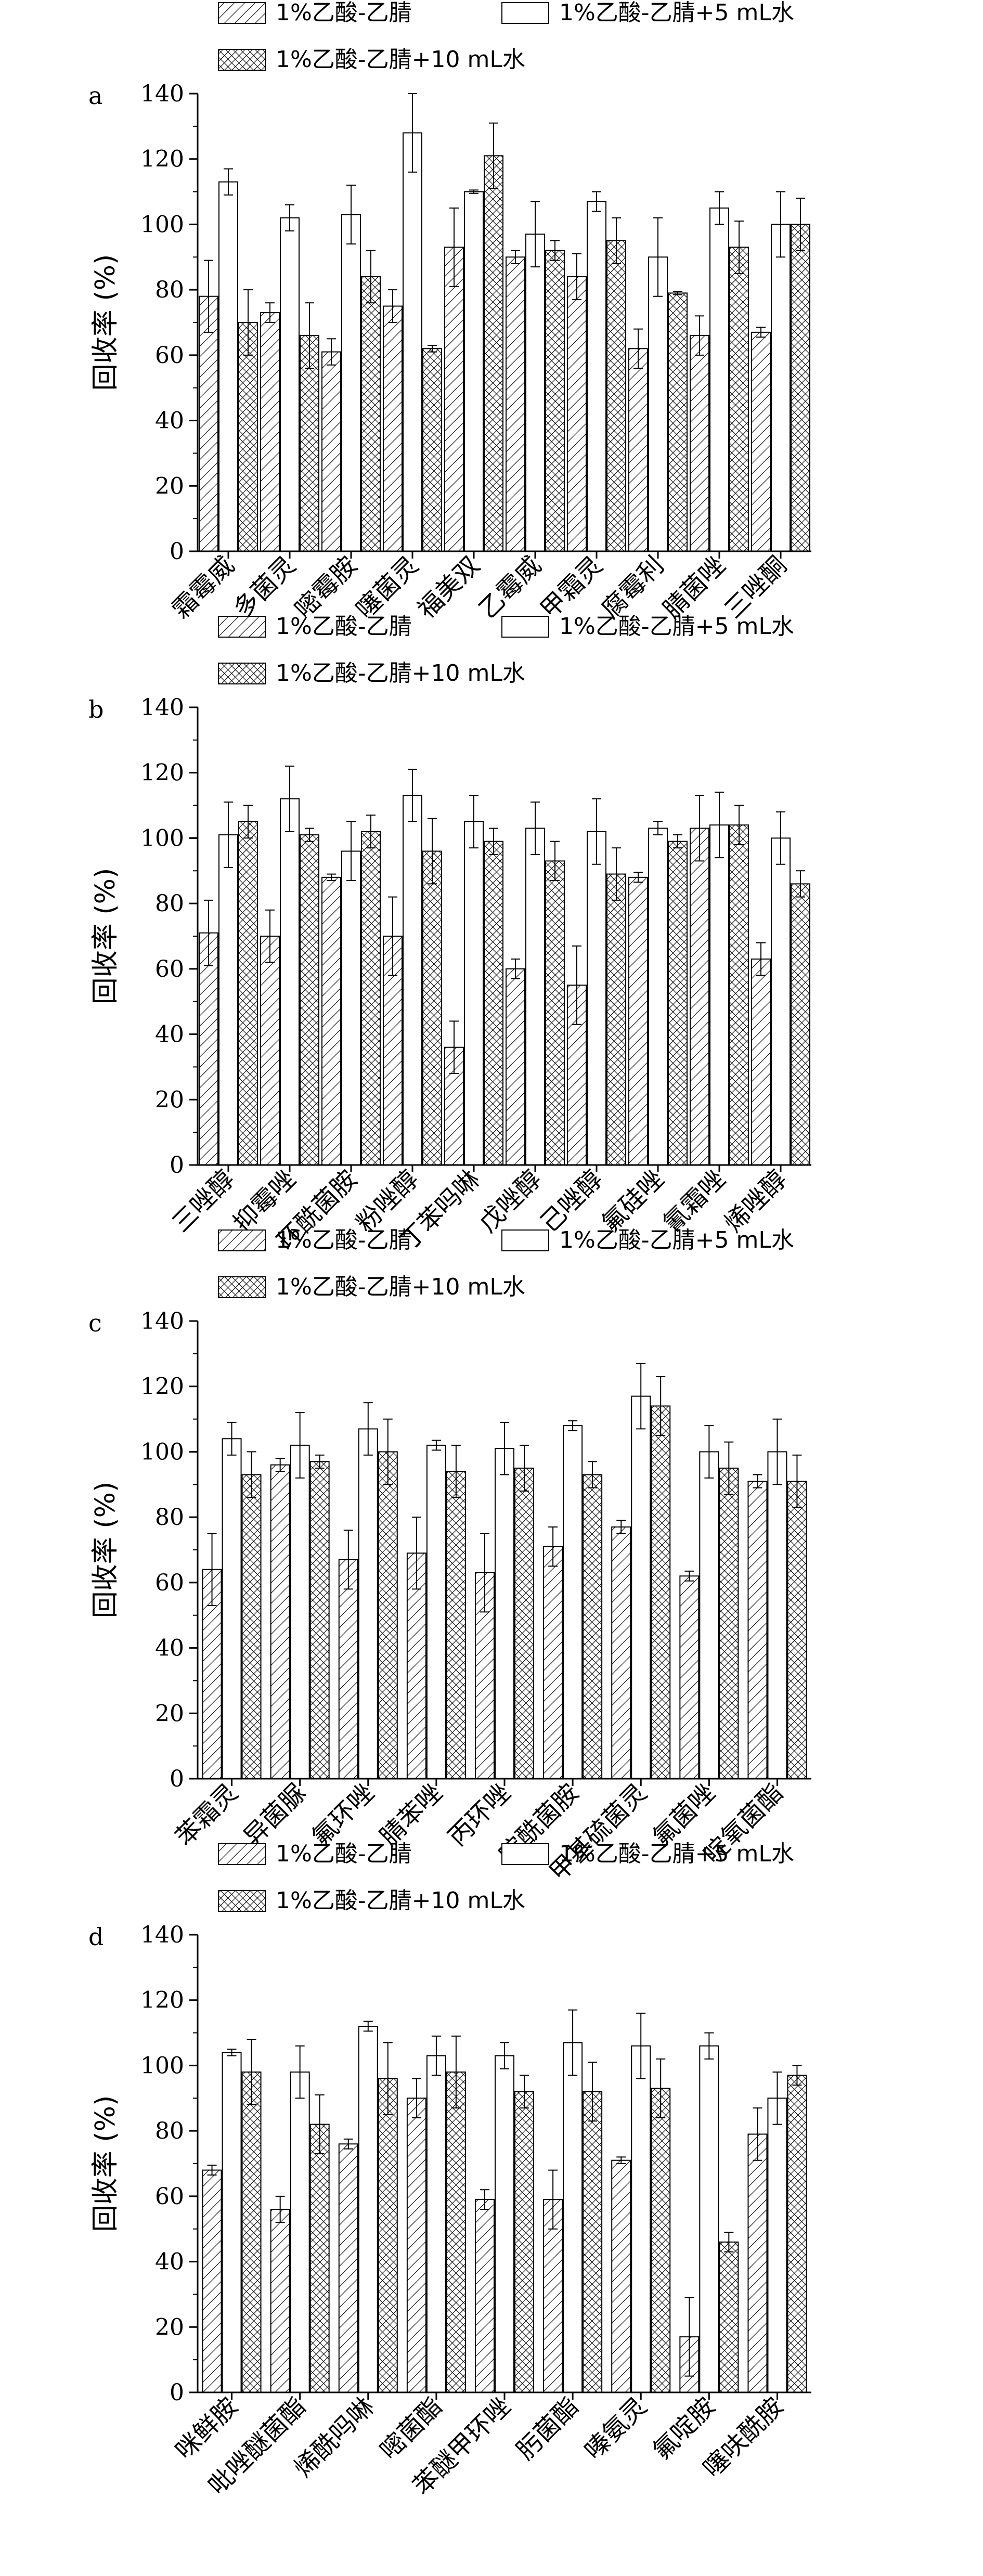 The width and height of the screenshot is (983, 2576). I want to click on x-tick-label: 福美双, so click(448, 588).